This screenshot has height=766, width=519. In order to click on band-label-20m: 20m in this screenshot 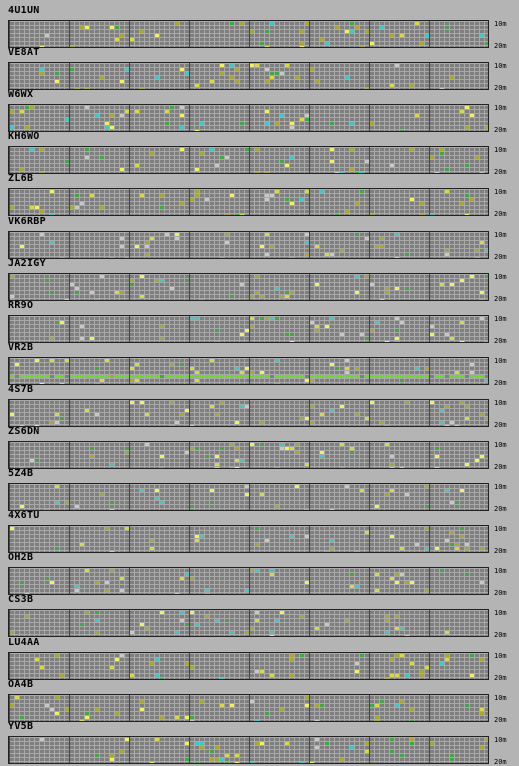, I will do `click(500, 719)`.